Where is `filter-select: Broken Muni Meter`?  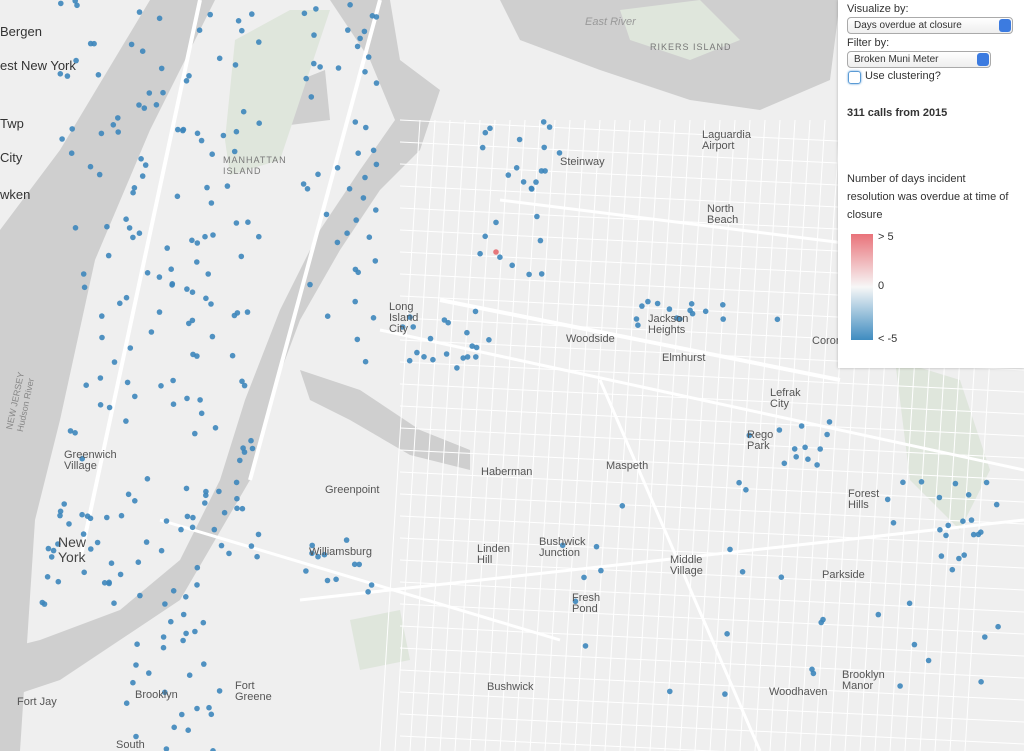
filter-select: Broken Muni Meter is located at coordinates (919, 59).